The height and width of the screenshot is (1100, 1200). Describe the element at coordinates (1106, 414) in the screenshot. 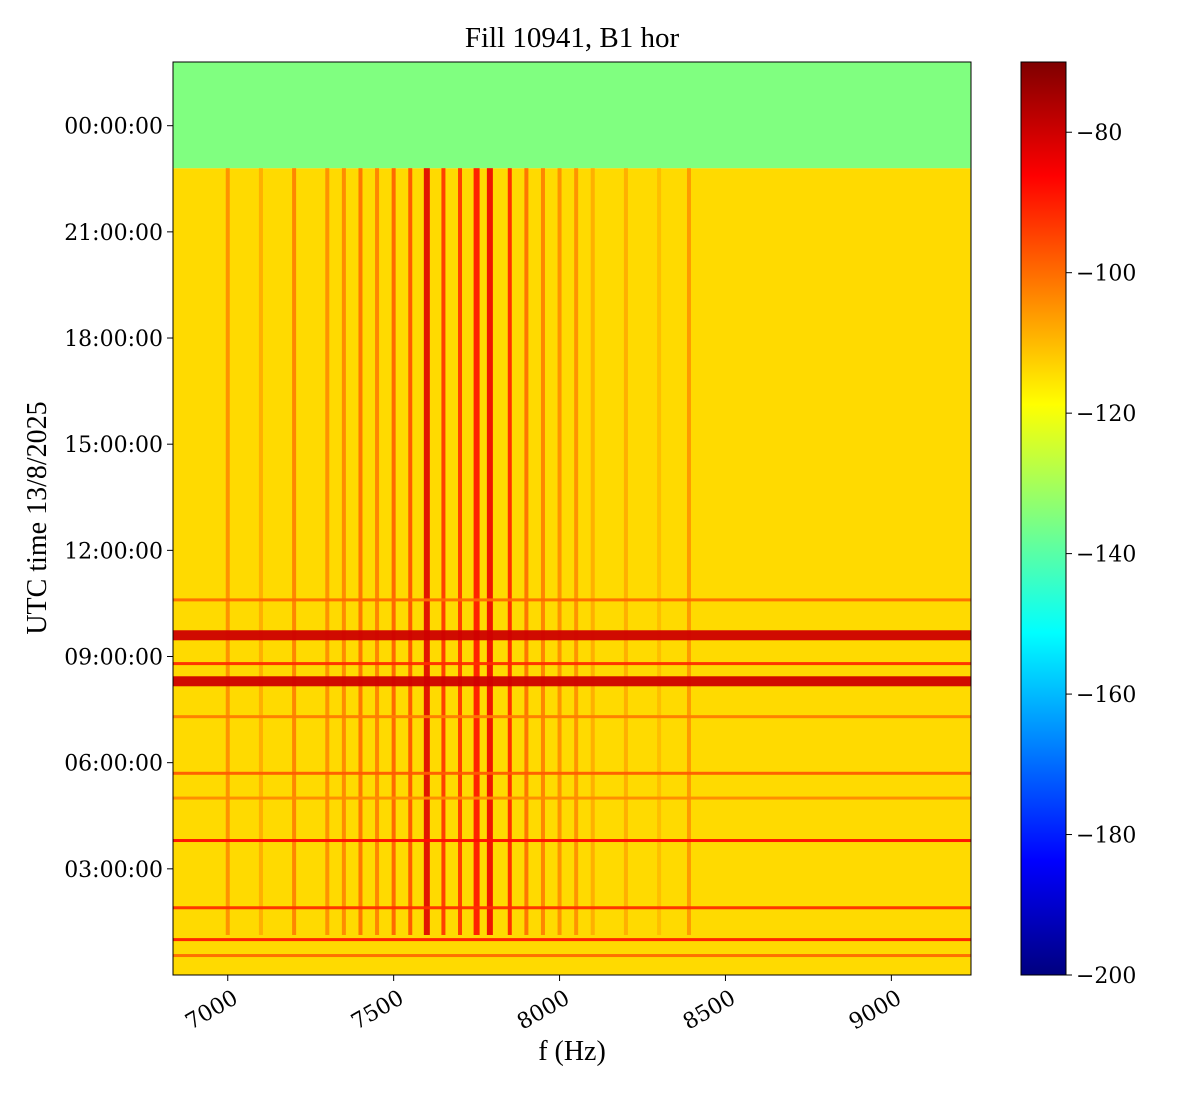

I see `colorbar-tick-label: −120` at that location.